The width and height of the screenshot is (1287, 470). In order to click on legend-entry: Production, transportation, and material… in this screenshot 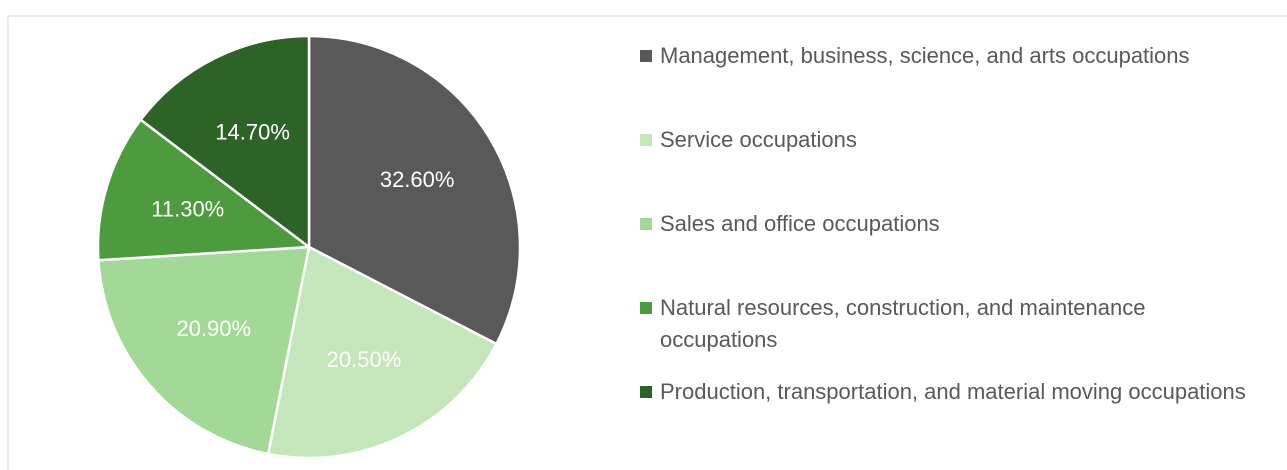, I will do `click(945, 392)`.